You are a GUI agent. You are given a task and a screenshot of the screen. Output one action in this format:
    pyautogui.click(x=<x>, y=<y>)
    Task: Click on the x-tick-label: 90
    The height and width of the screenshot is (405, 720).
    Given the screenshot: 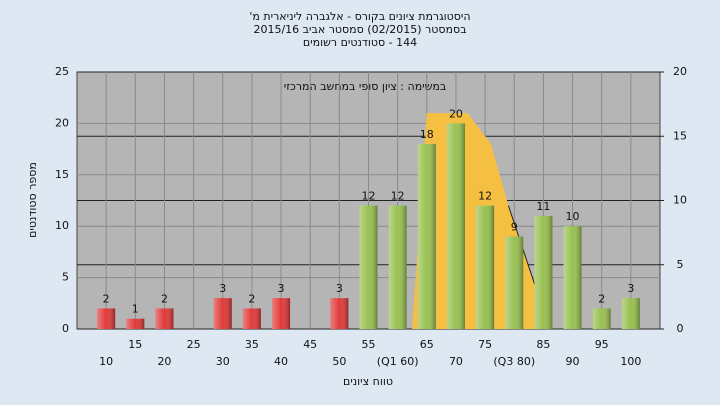 What is the action you would take?
    pyautogui.click(x=573, y=361)
    